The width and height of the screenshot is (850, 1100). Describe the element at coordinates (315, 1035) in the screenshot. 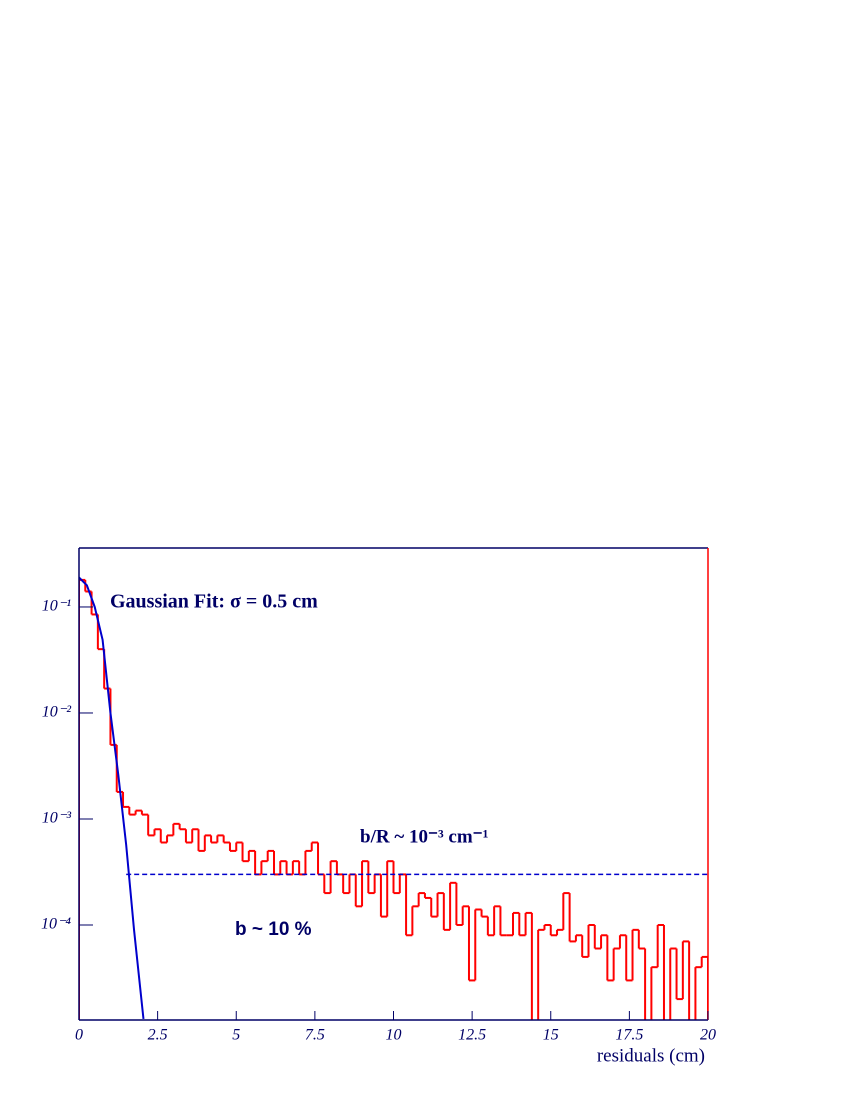

I see `x-tick-label: 7.5` at that location.